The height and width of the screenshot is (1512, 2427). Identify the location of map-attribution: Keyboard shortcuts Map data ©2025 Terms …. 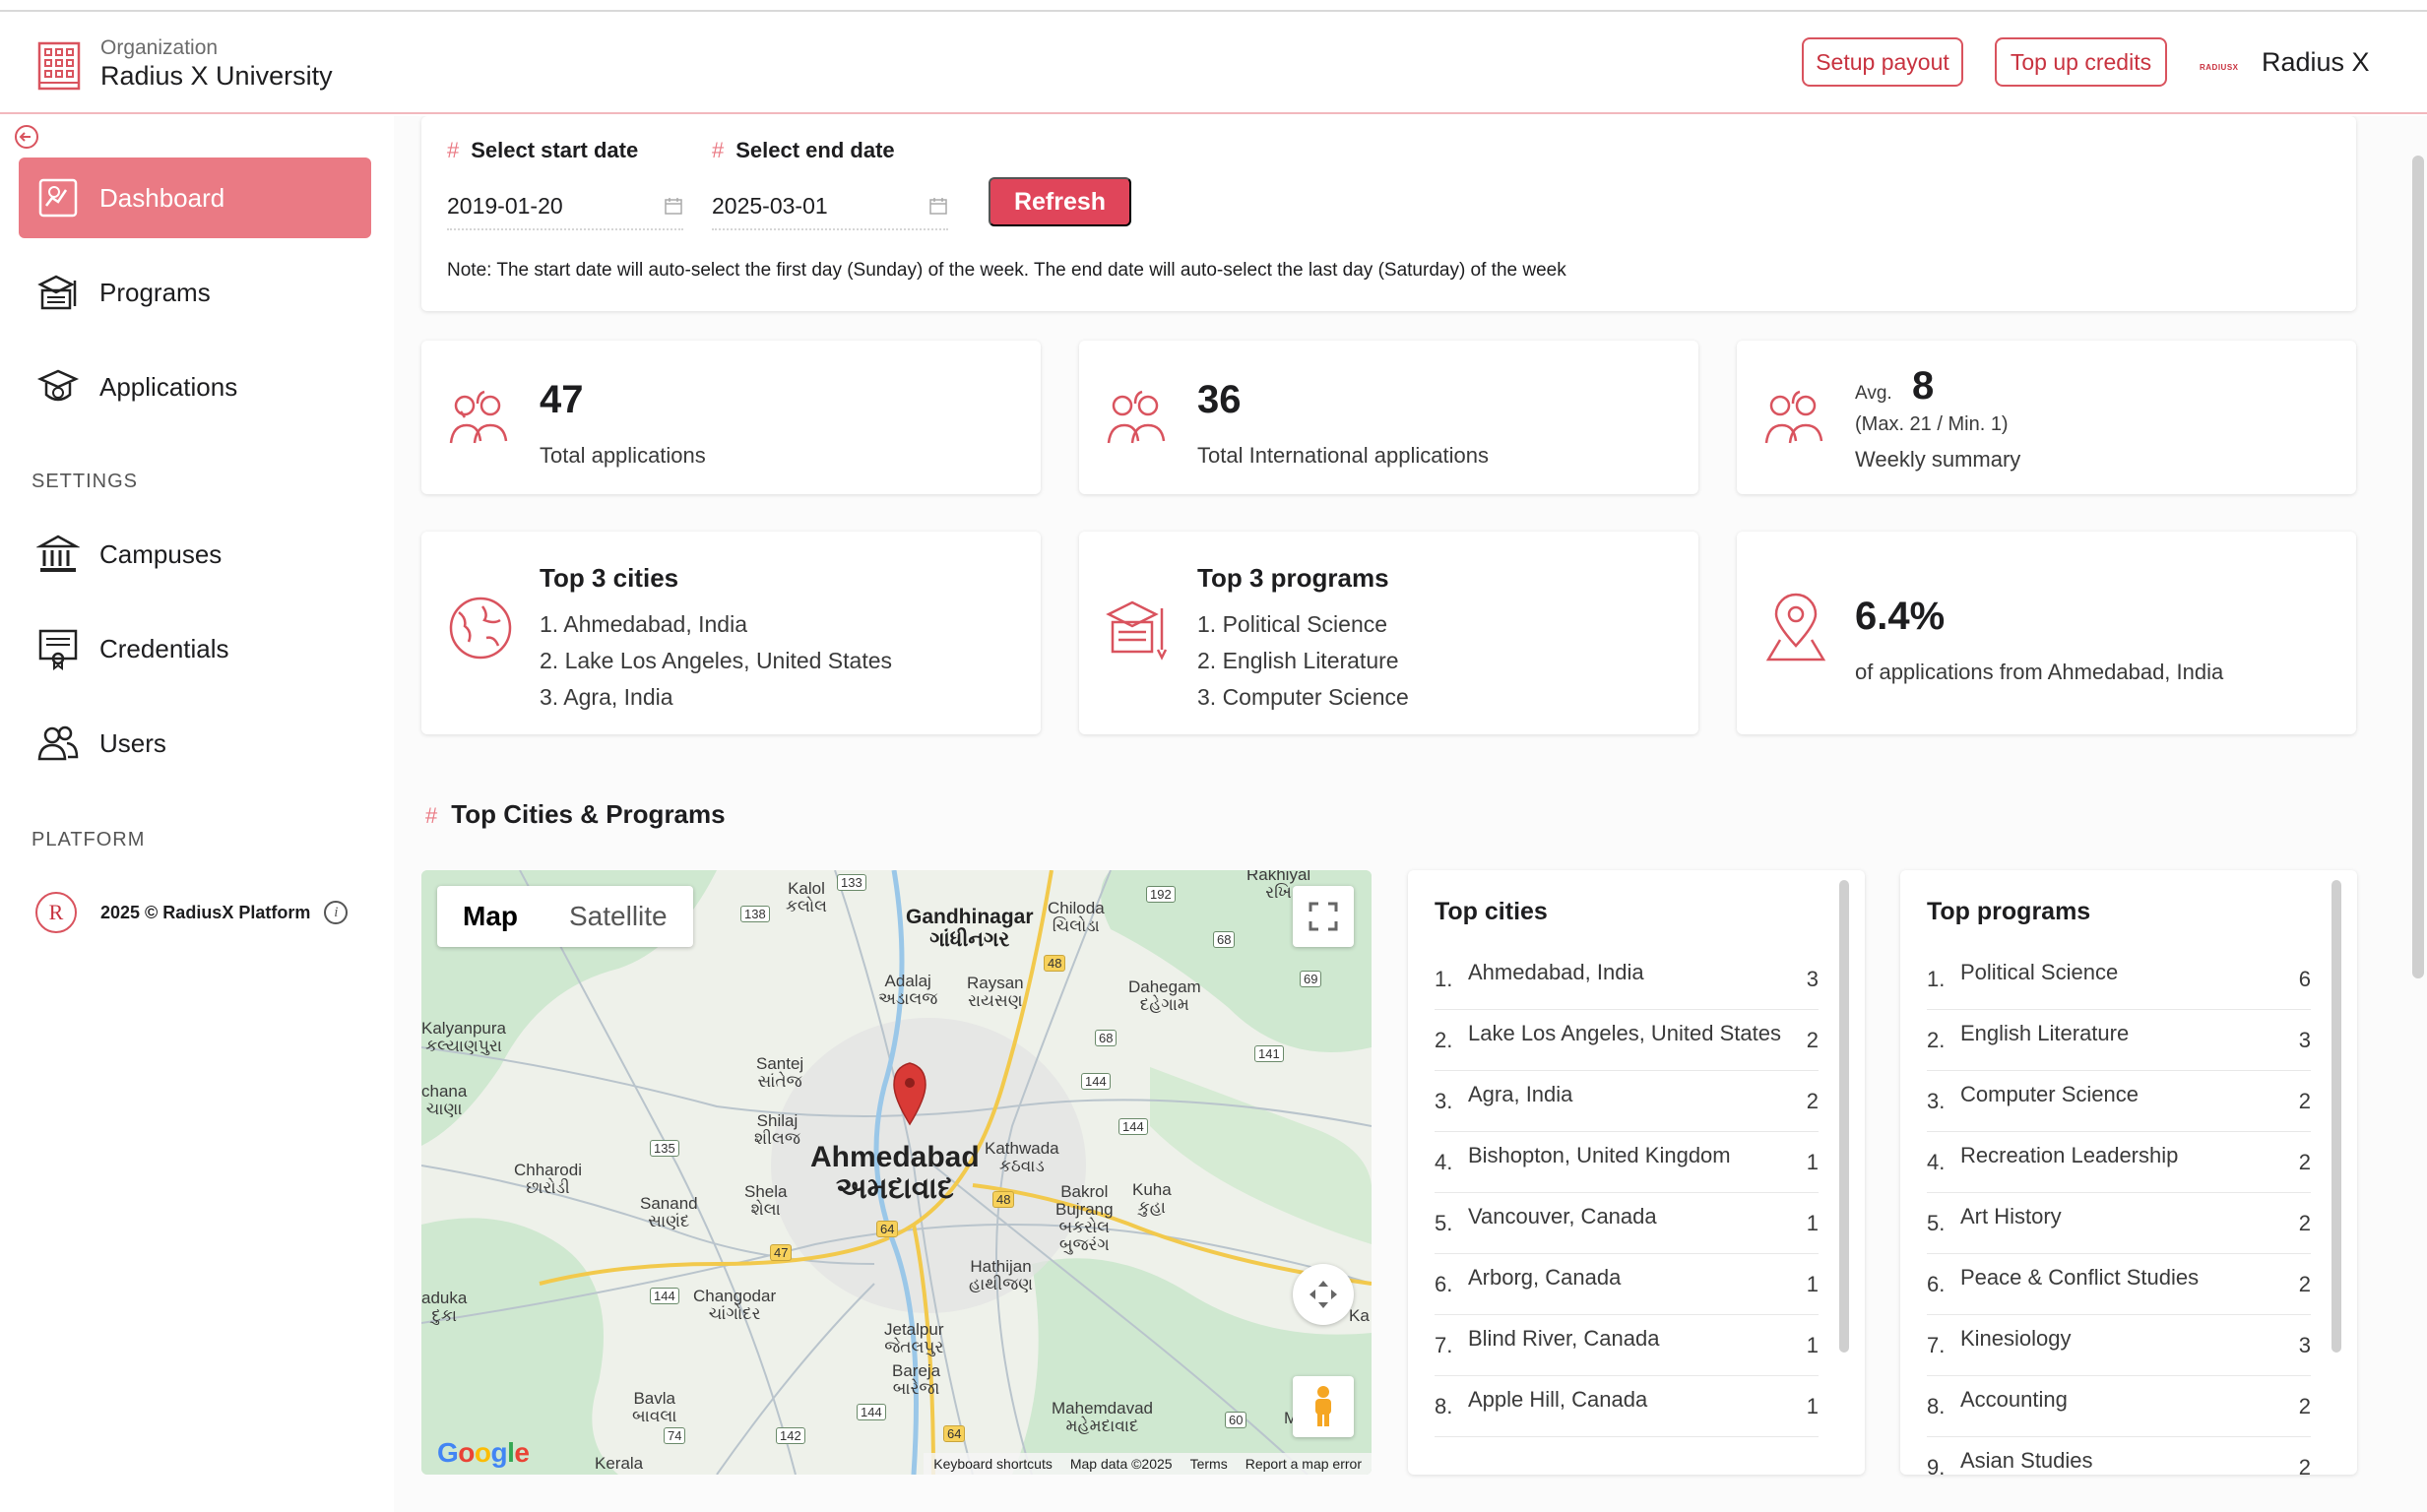
(1148, 1464).